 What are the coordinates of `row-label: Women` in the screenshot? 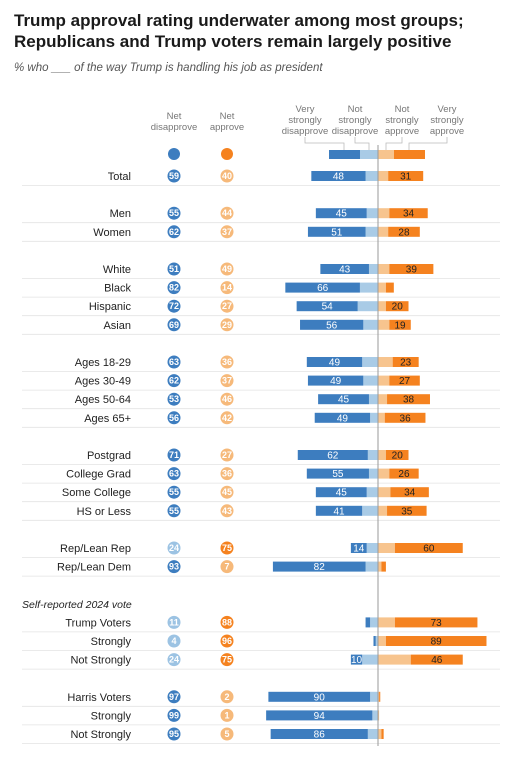 It's located at (112, 233).